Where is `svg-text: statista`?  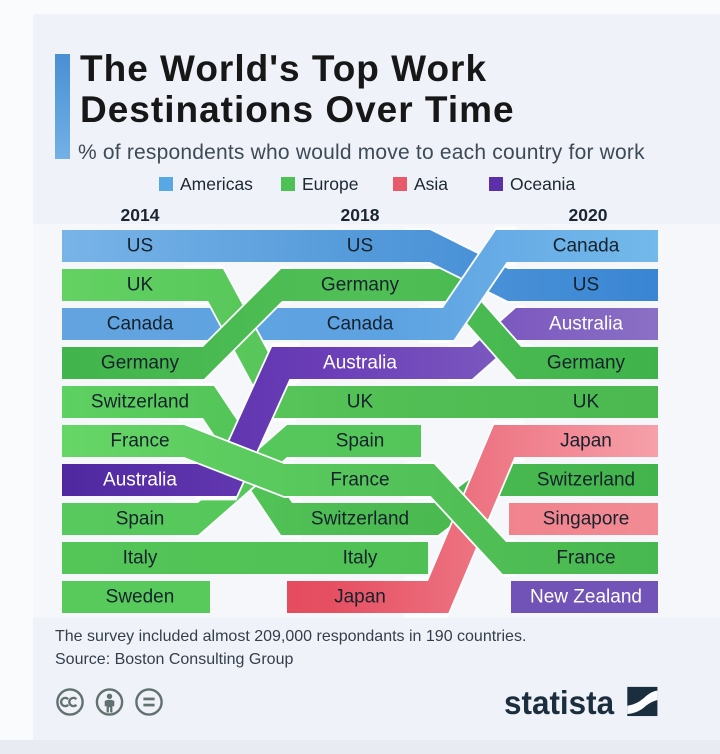 svg-text: statista is located at coordinates (559, 702).